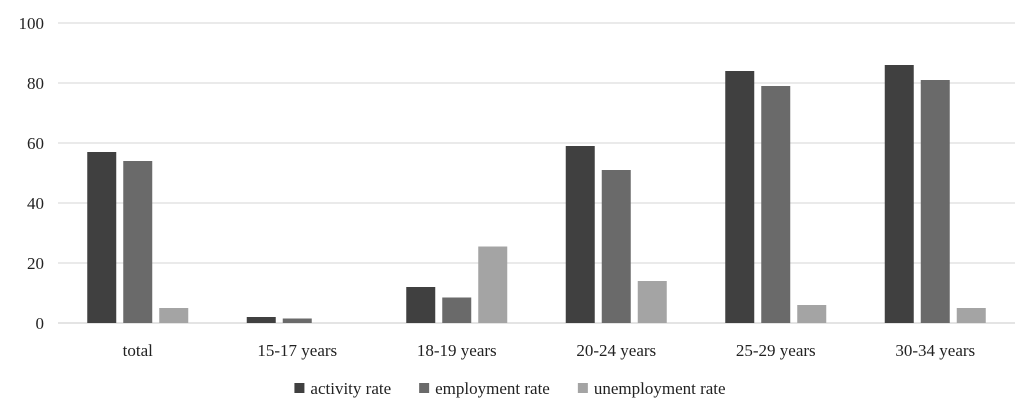 The width and height of the screenshot is (1020, 408). What do you see at coordinates (492, 388) in the screenshot?
I see `legend-label: employment rate` at bounding box center [492, 388].